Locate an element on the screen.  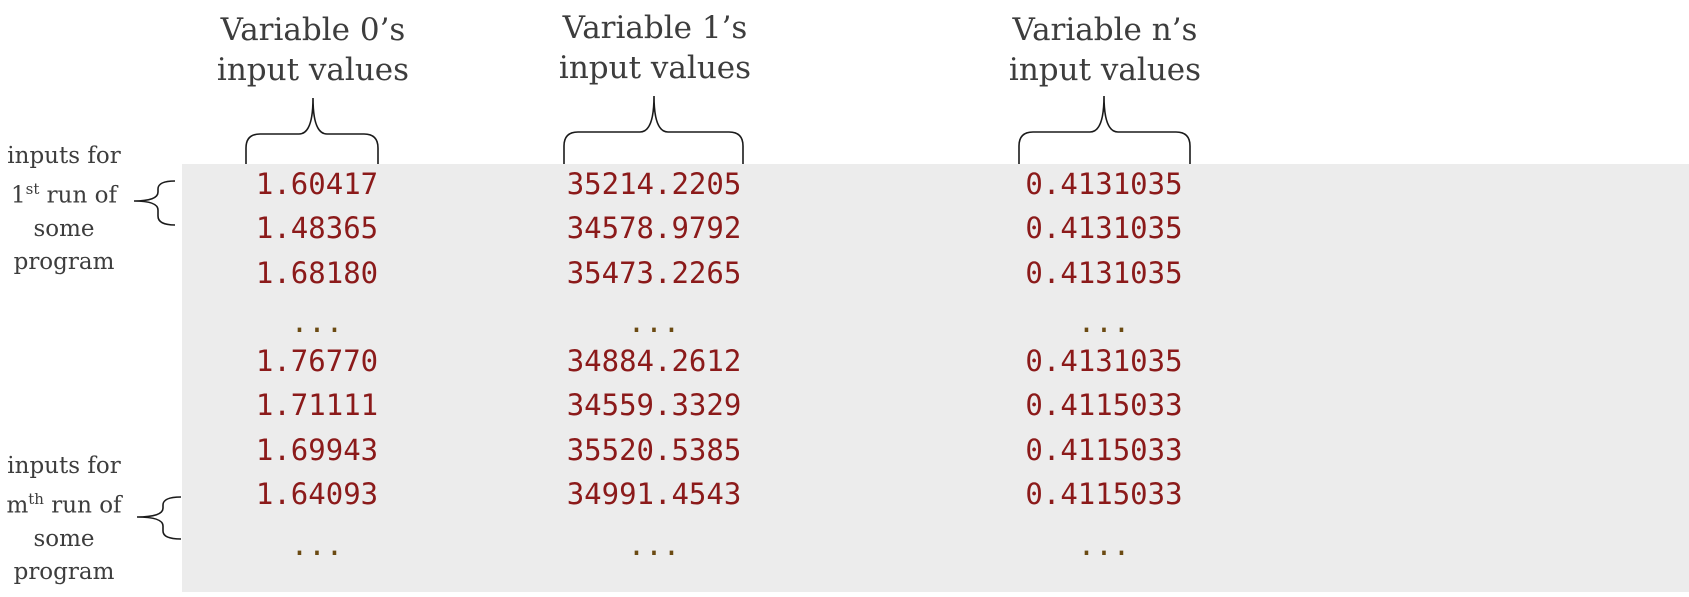
value-cell: 35214.2205 is located at coordinates (654, 184).